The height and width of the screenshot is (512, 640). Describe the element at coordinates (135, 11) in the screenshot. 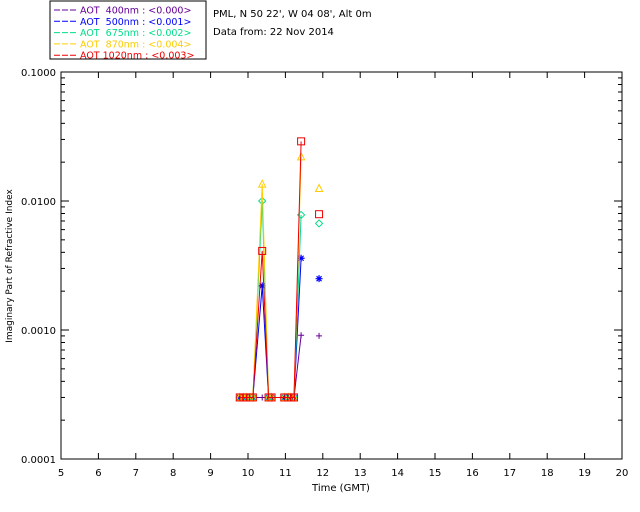

I see `legend-entry: AOT 400nm : <0.000>` at that location.